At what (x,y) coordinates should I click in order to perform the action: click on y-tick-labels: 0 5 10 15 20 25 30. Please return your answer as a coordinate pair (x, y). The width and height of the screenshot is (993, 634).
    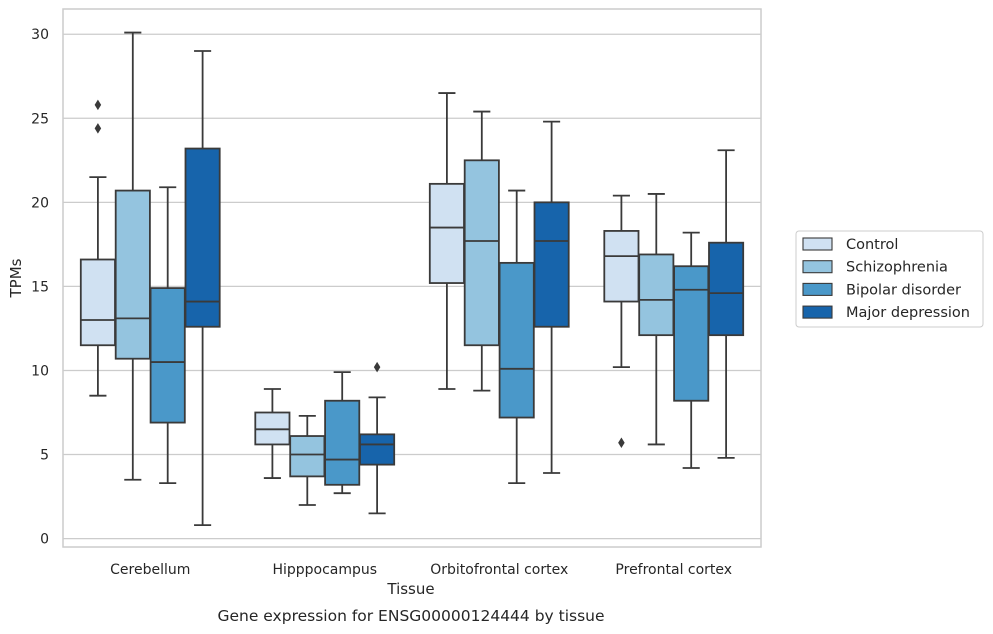
    Looking at the image, I should click on (40, 287).